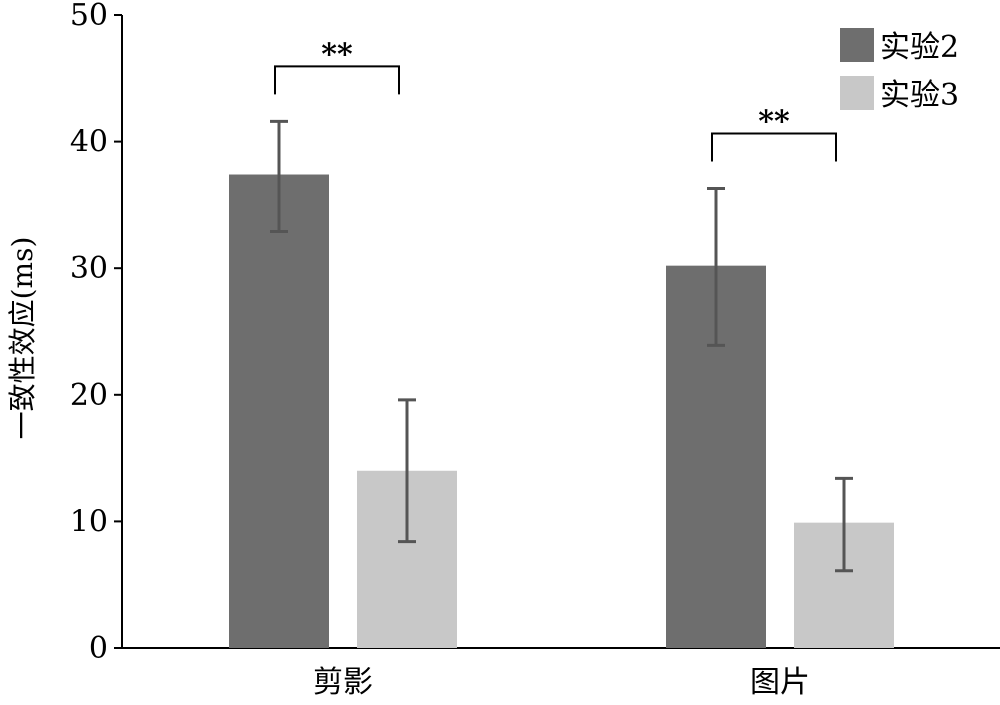 The height and width of the screenshot is (705, 1000). Describe the element at coordinates (919, 47) in the screenshot. I see `legend-label: 实验2` at that location.